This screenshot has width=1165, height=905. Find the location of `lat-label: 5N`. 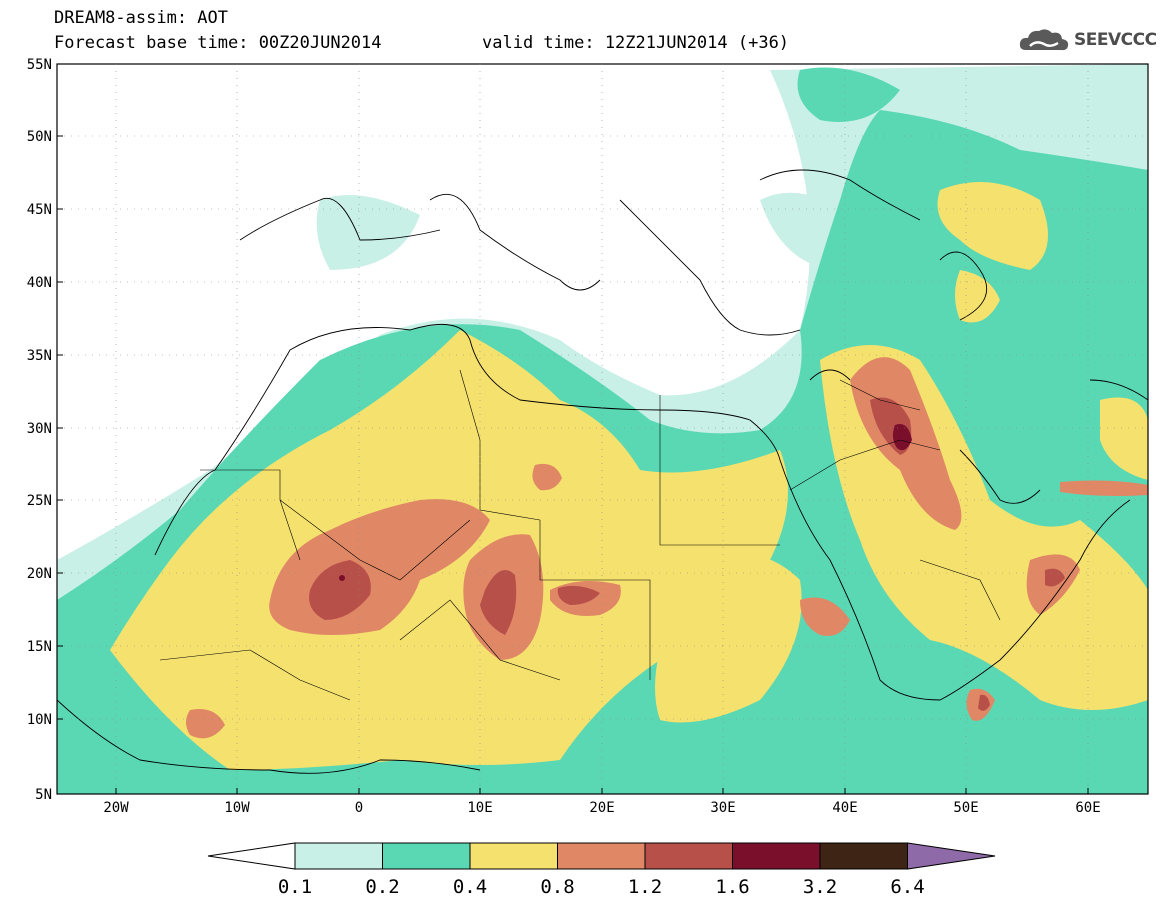

lat-label: 5N is located at coordinates (43, 795).